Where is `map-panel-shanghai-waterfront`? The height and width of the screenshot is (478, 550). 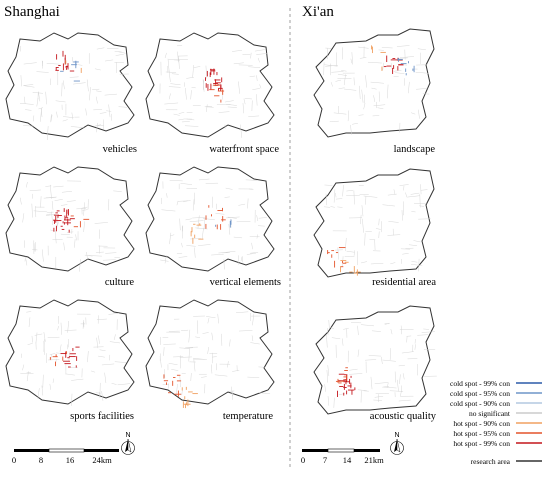 map-panel-shanghai-waterfront is located at coordinates (210, 85).